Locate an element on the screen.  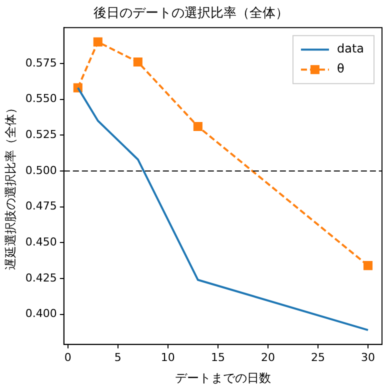
x-tick-label: 25 is located at coordinates (317, 357).